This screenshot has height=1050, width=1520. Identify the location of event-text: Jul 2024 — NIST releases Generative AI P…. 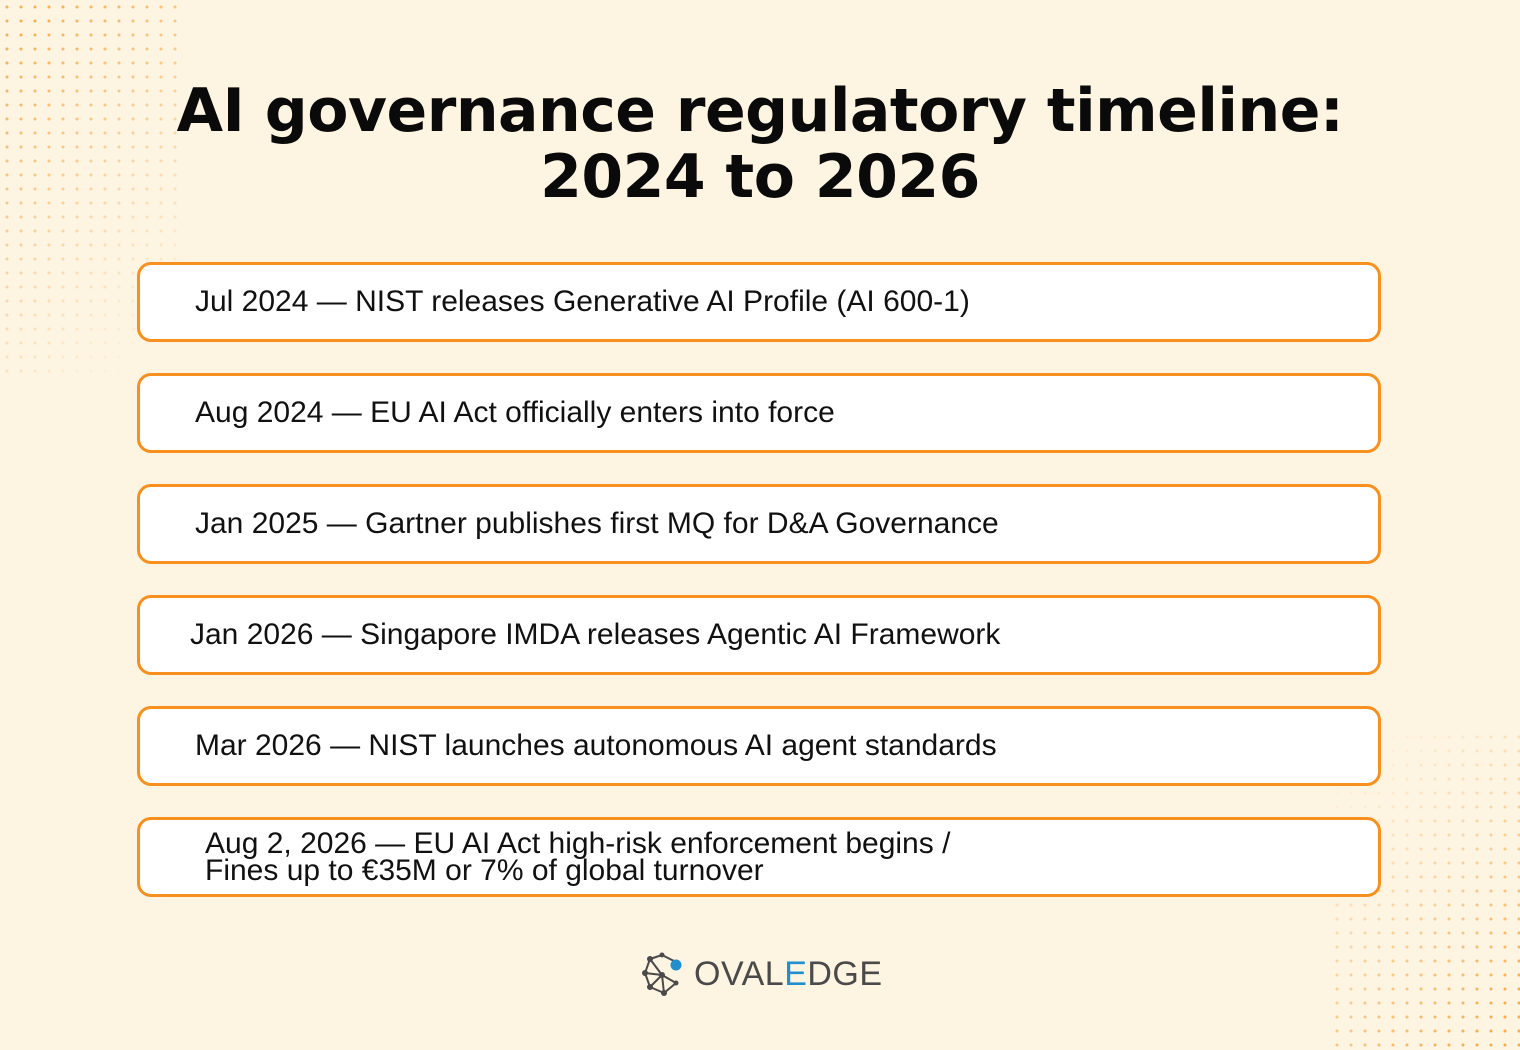
(582, 301).